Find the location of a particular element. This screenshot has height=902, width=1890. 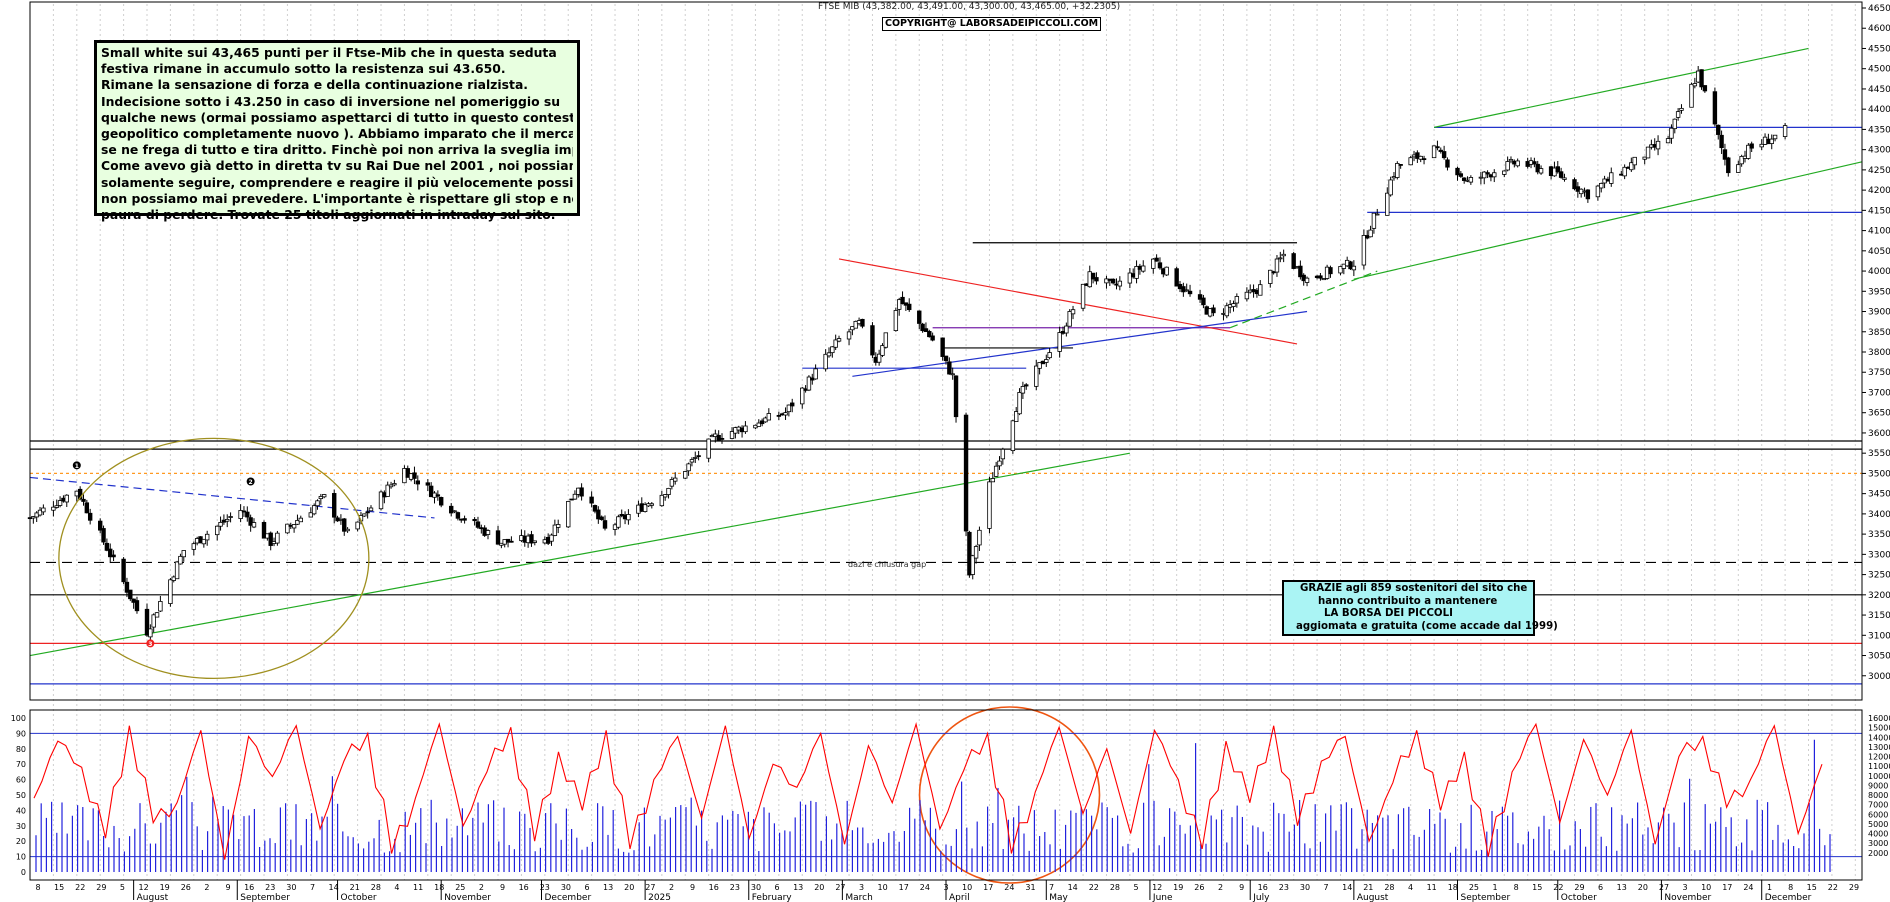

month-label: April is located at coordinates (959, 897).